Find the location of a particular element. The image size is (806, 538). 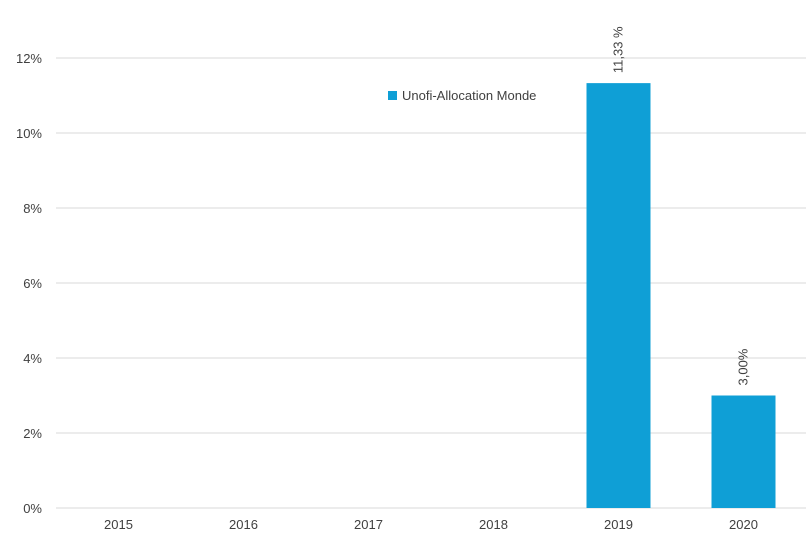

x-tick-label: 2020 is located at coordinates (743, 524).